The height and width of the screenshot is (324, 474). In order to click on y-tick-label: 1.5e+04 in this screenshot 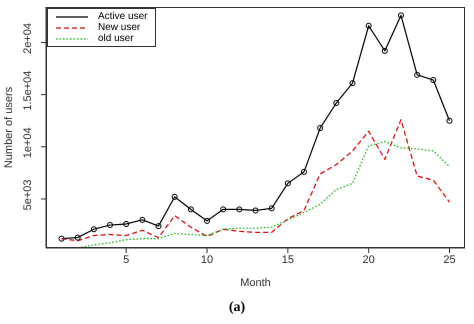, I will do `click(28, 90)`.